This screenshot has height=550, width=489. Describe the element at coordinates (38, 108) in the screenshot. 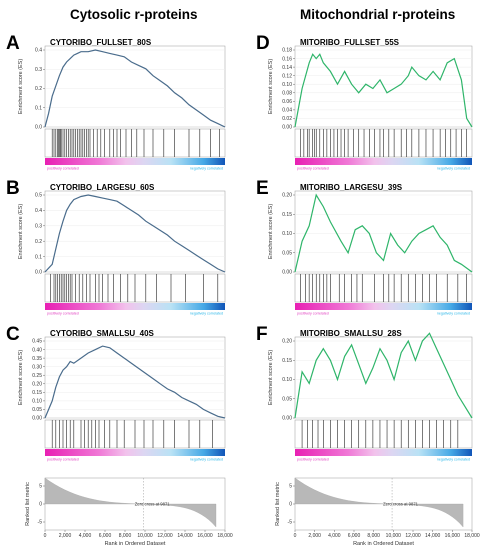

I see `y-tick-label: 0.1` at that location.